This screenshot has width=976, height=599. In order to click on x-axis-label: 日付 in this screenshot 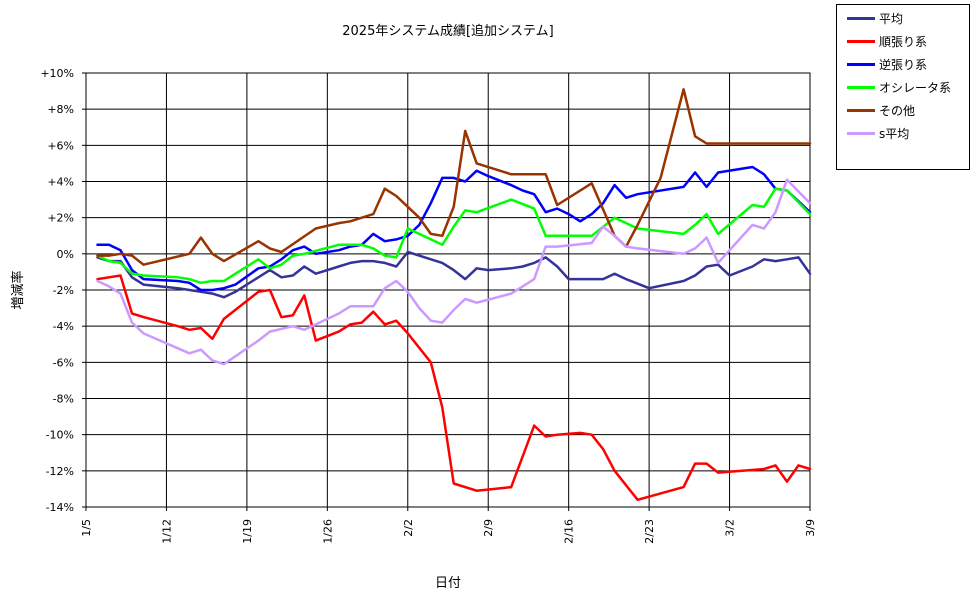, I will do `click(448, 583)`.